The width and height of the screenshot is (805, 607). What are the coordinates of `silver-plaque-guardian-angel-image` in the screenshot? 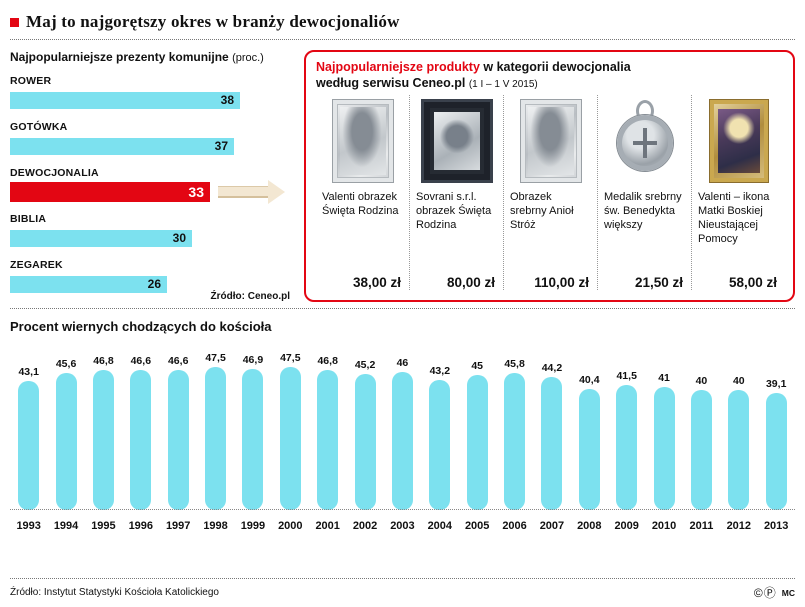 It's located at (550, 140).